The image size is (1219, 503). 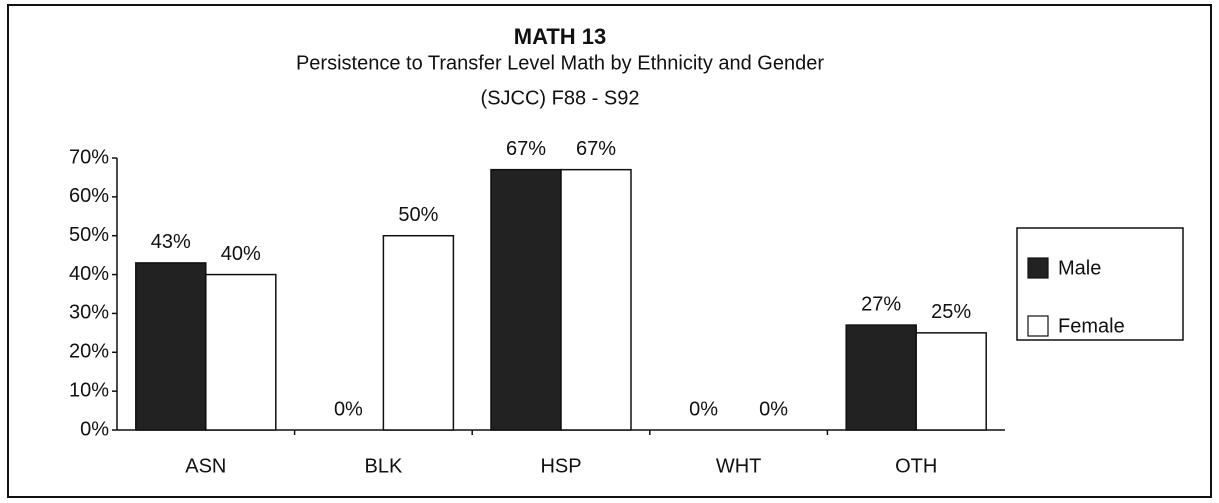 What do you see at coordinates (89, 157) in the screenshot?
I see `y-tick-label: 70%` at bounding box center [89, 157].